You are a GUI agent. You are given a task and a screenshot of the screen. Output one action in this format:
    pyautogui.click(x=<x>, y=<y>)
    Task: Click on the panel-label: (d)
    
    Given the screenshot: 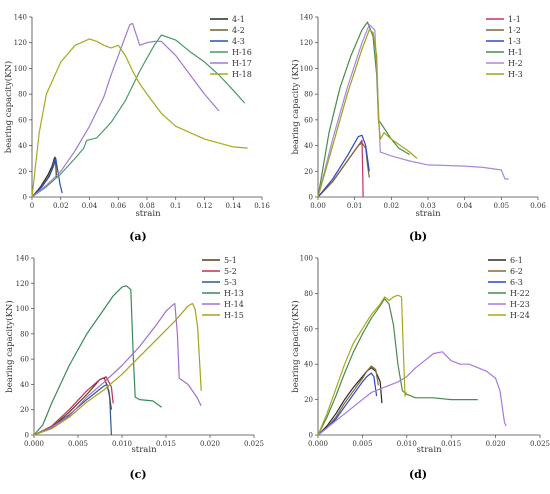 What is the action you would take?
    pyautogui.click(x=418, y=474)
    